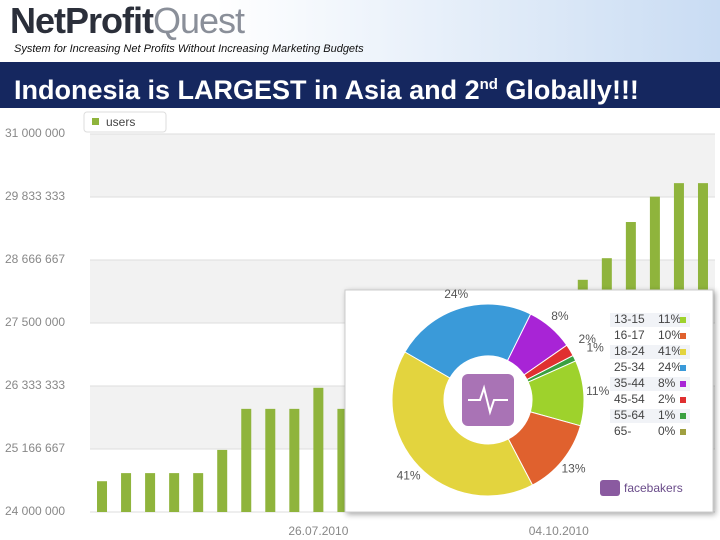  I want to click on y-tick-label: 29 833 333, so click(35, 196).